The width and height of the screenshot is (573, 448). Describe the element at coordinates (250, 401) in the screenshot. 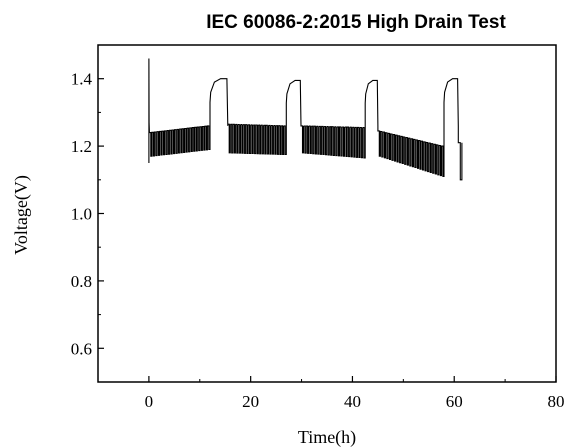

I see `x-tick-label: 20` at that location.